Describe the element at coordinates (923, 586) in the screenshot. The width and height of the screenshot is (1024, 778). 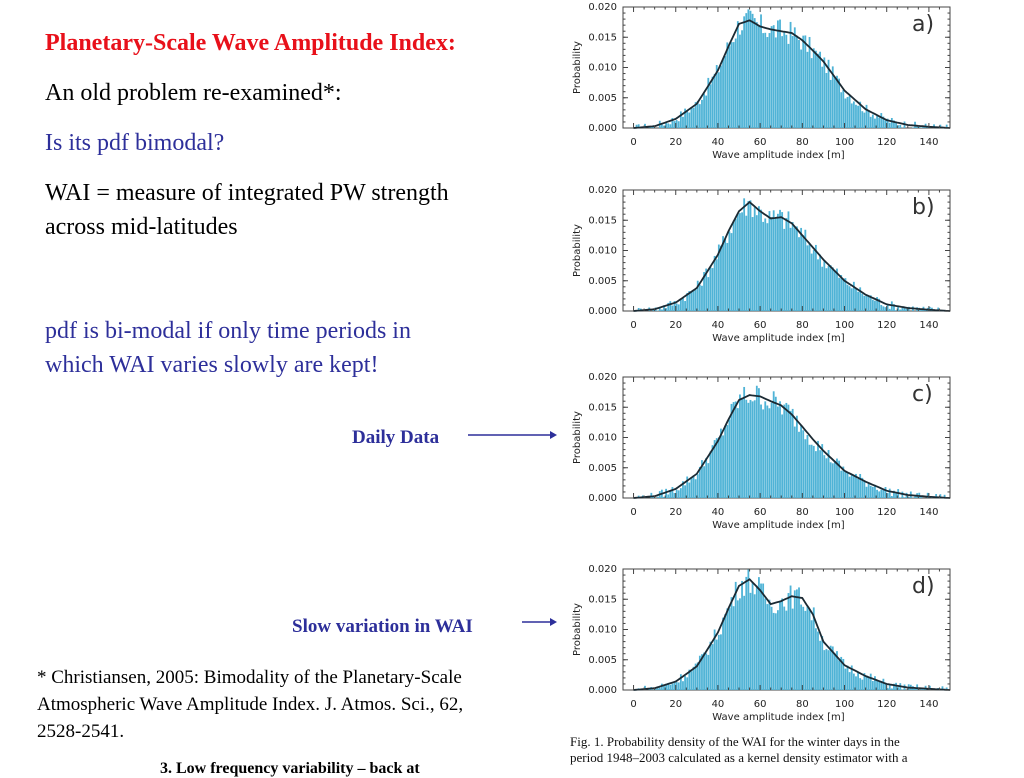
I see `panel-label: d)` at that location.